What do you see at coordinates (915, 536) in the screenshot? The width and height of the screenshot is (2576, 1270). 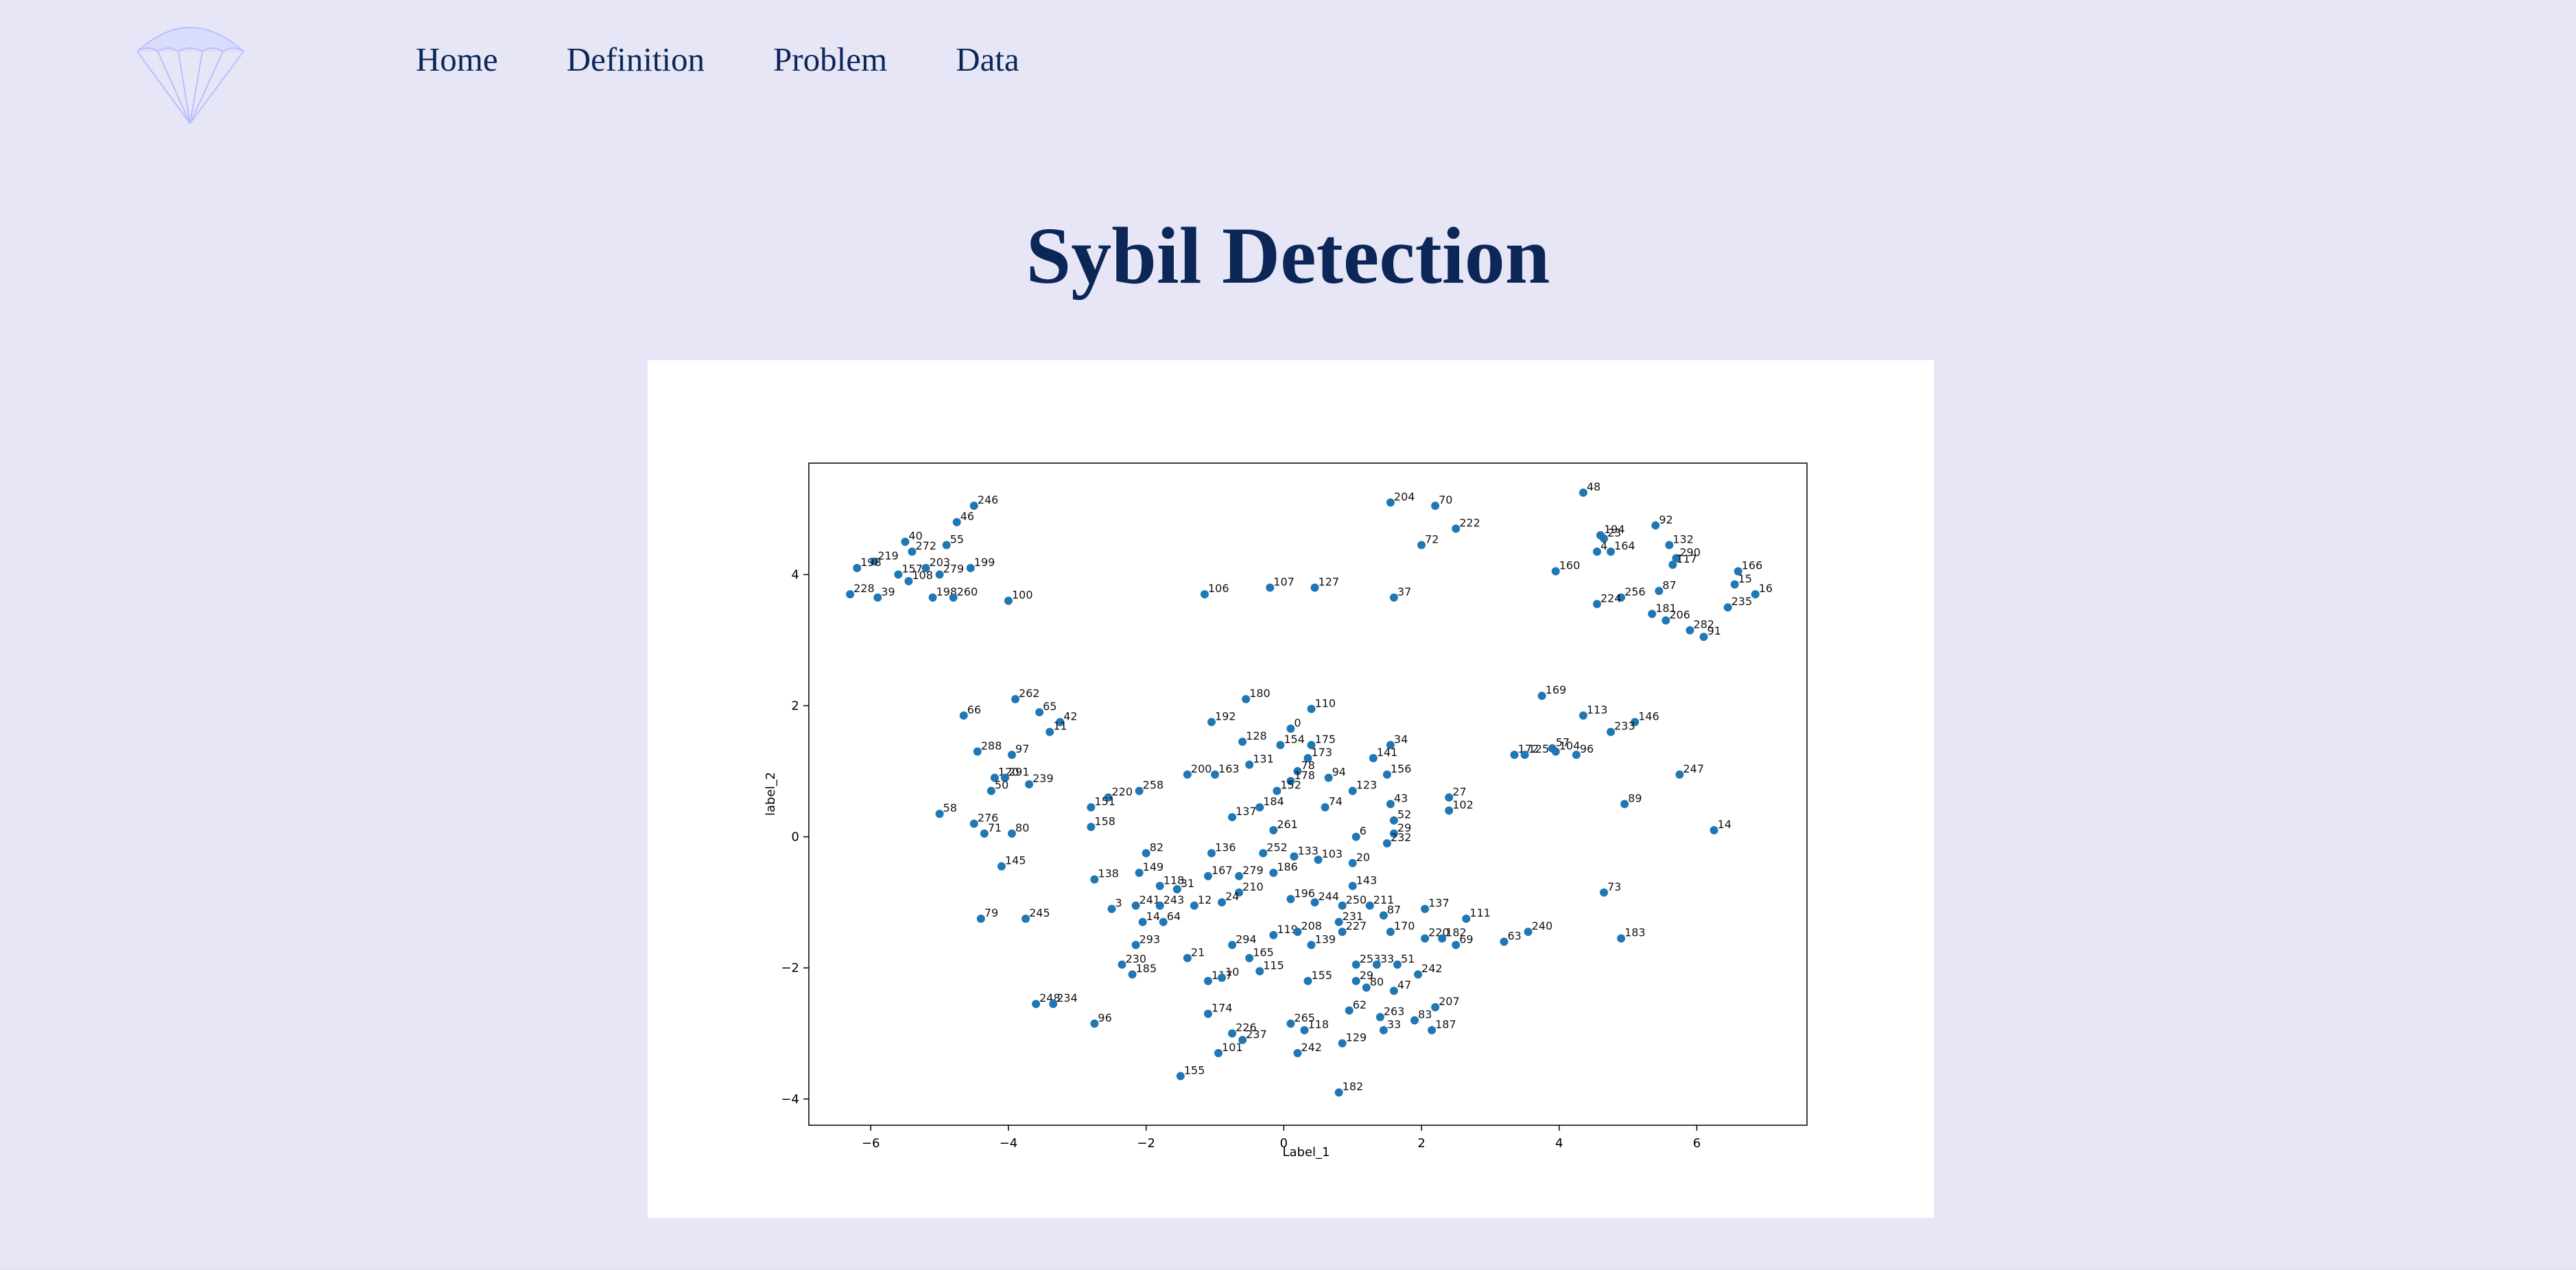 I see `data-point-label: 40` at bounding box center [915, 536].